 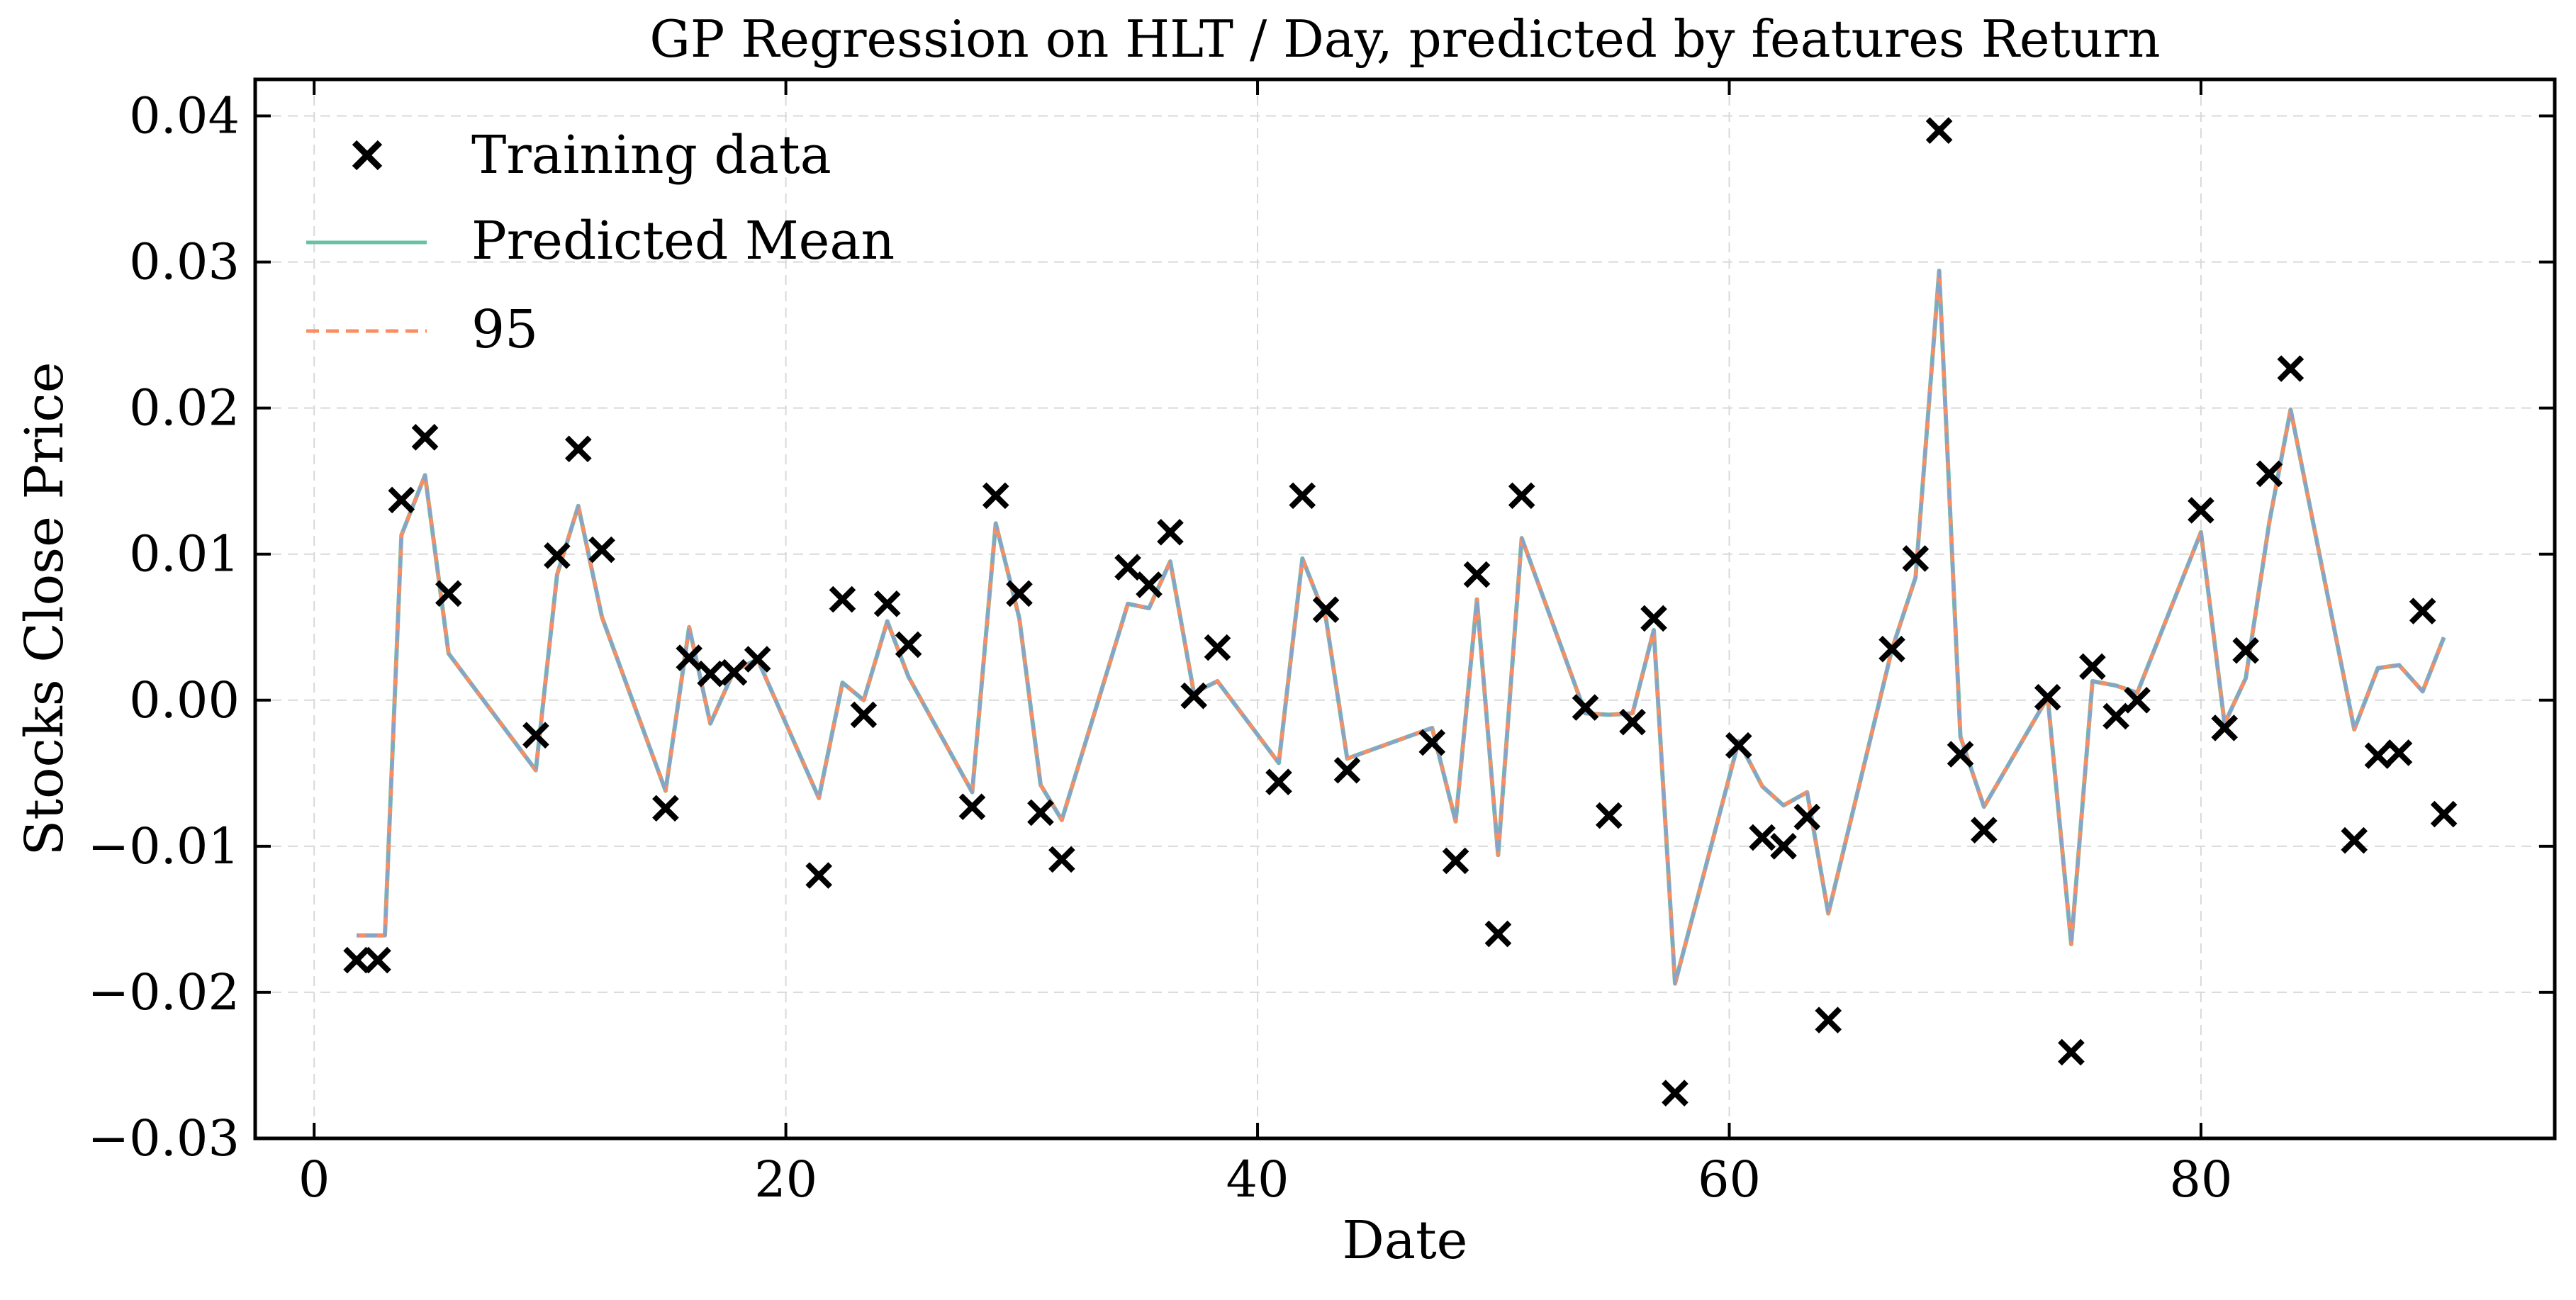 I want to click on legend-marker-training, so click(x=367, y=155).